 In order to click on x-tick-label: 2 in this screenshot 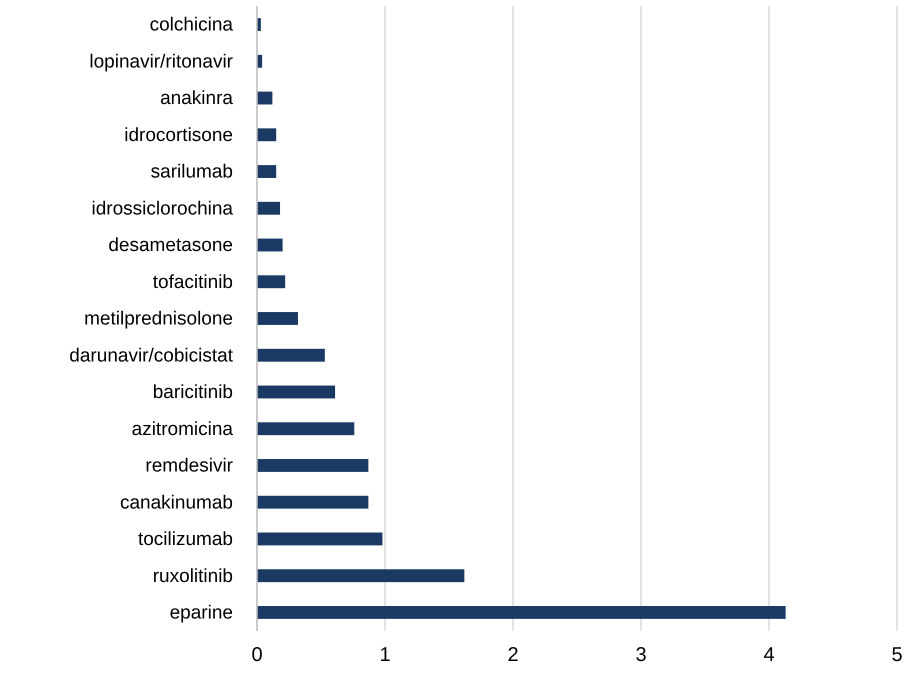, I will do `click(513, 655)`.